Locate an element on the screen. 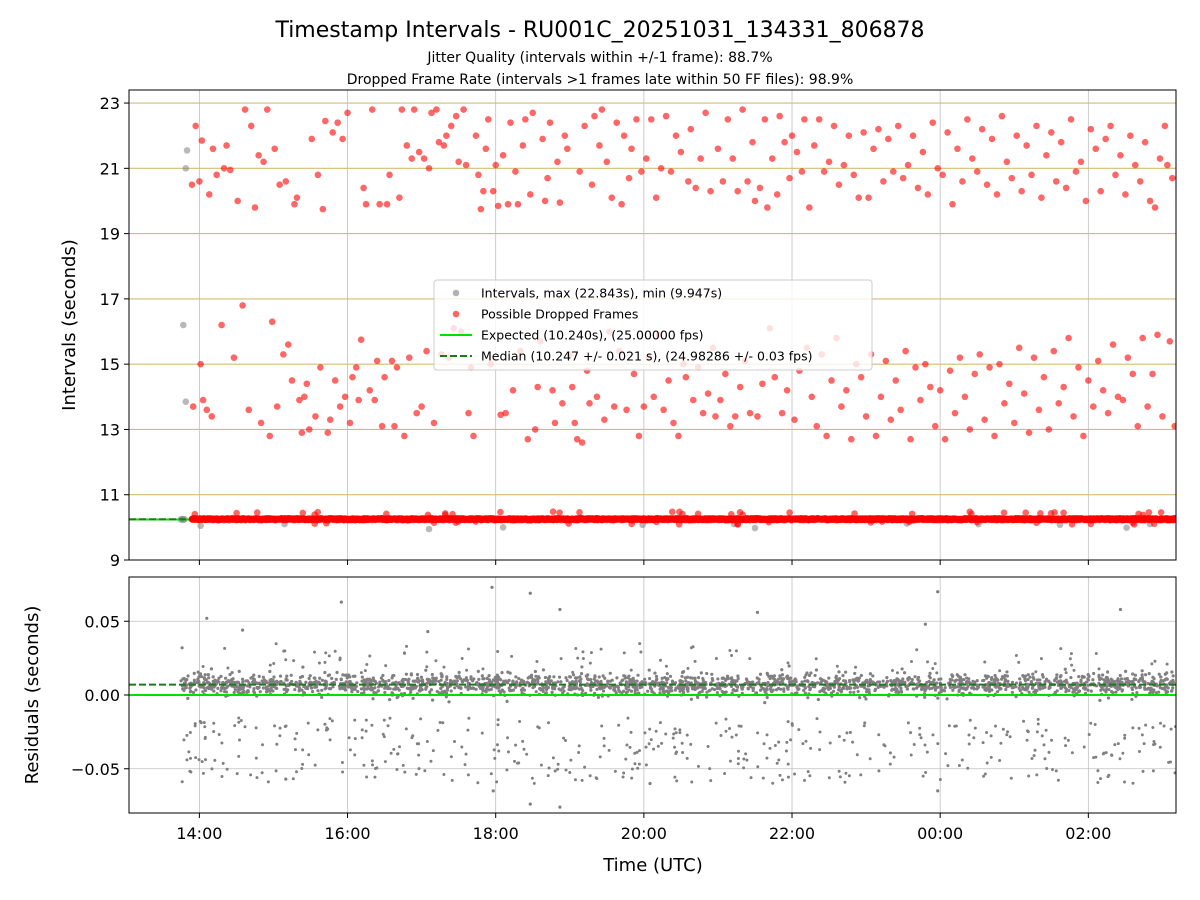 This screenshot has width=1200, height=900. intervals-y-tick-label: 9 is located at coordinates (115, 560).